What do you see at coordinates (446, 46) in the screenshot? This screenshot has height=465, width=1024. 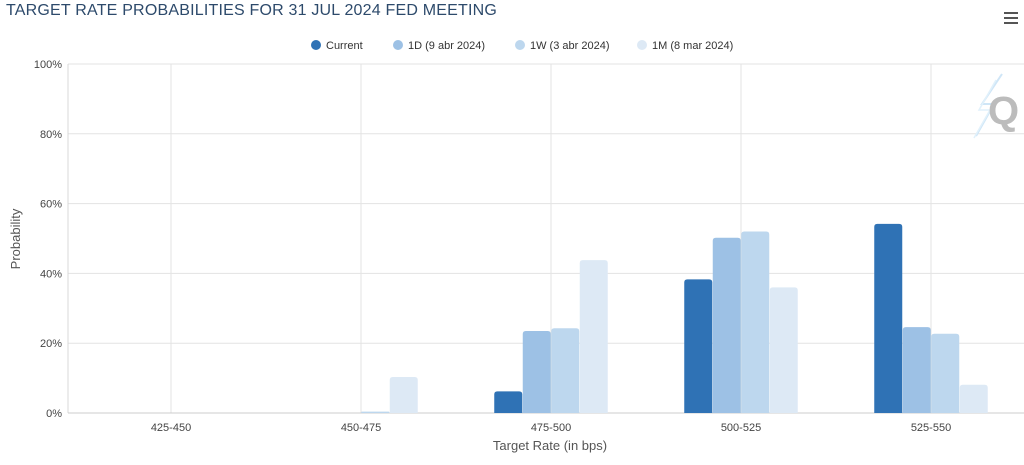 I see `legend-label: 1D (9 abr 2024)` at bounding box center [446, 46].